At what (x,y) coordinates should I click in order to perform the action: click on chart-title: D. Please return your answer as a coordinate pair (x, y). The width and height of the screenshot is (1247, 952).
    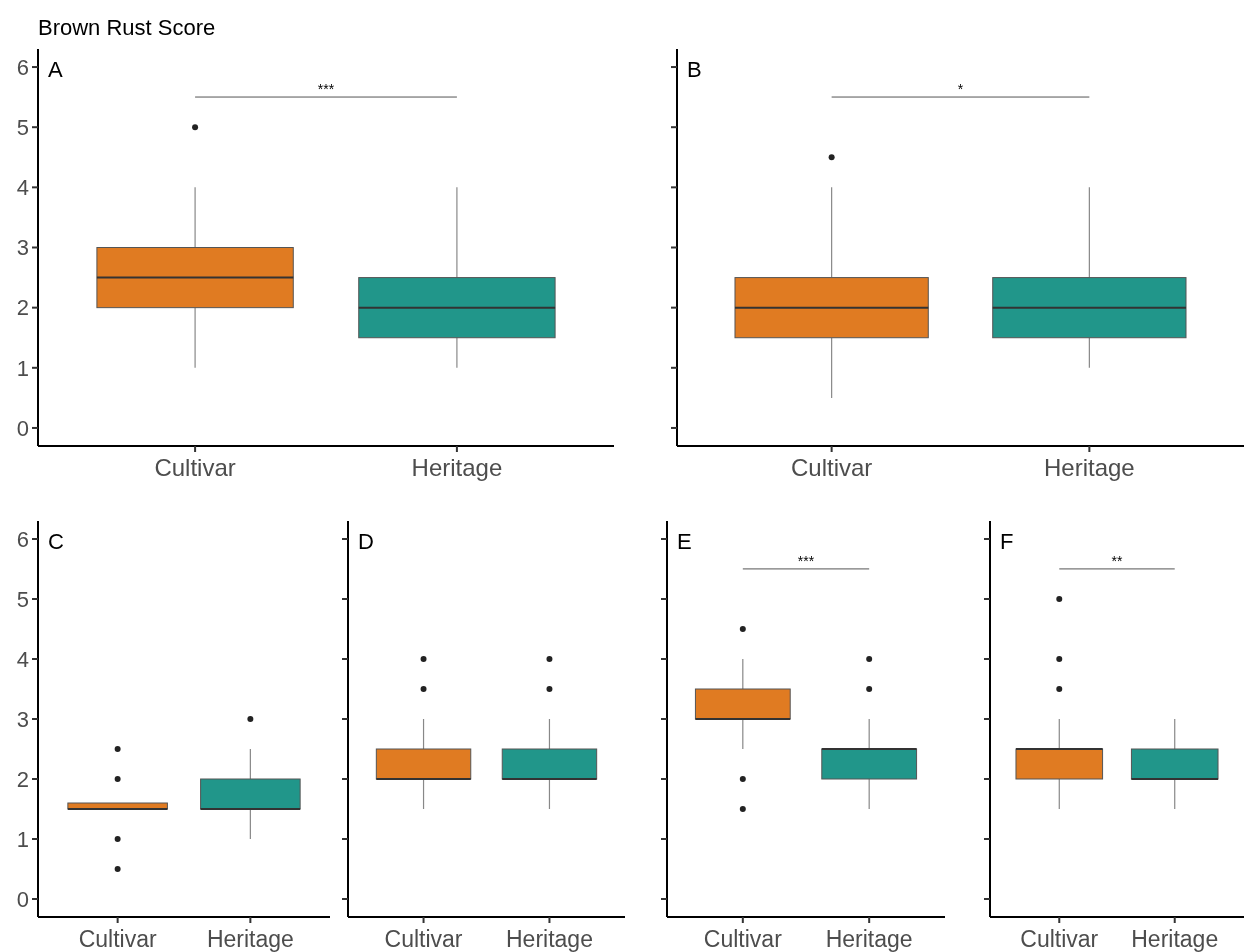
    Looking at the image, I should click on (366, 541).